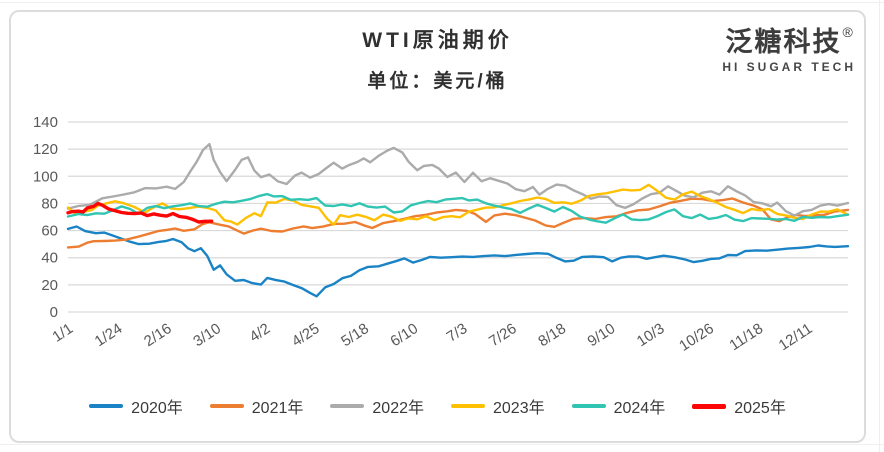 The image size is (884, 452). What do you see at coordinates (157, 408) in the screenshot?
I see `legend-label: 2020年` at bounding box center [157, 408].